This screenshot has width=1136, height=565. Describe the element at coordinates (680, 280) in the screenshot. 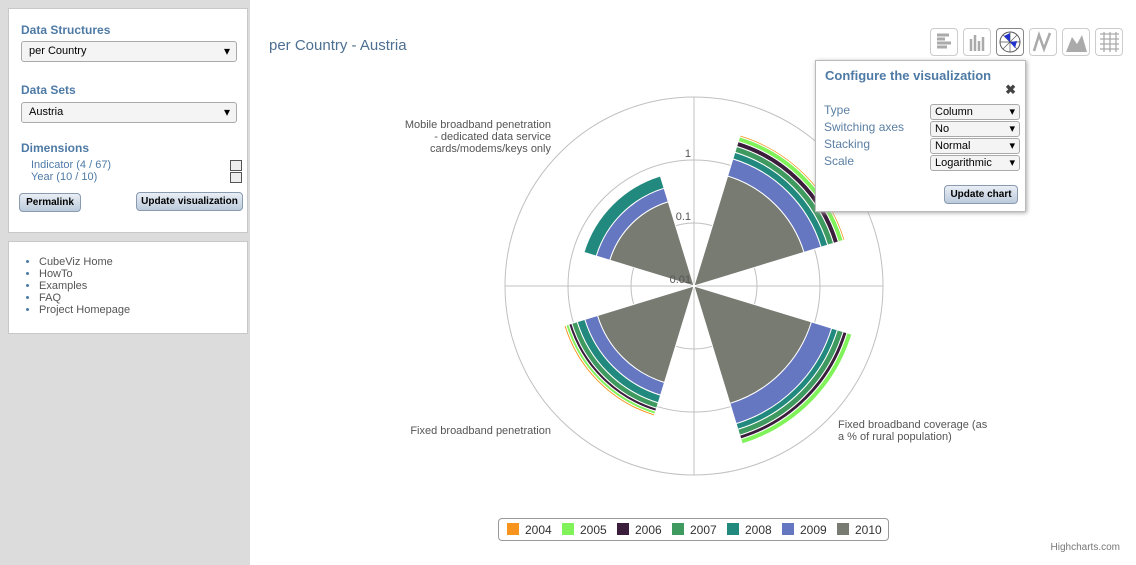

I see `y-tick-label: 0.01` at that location.